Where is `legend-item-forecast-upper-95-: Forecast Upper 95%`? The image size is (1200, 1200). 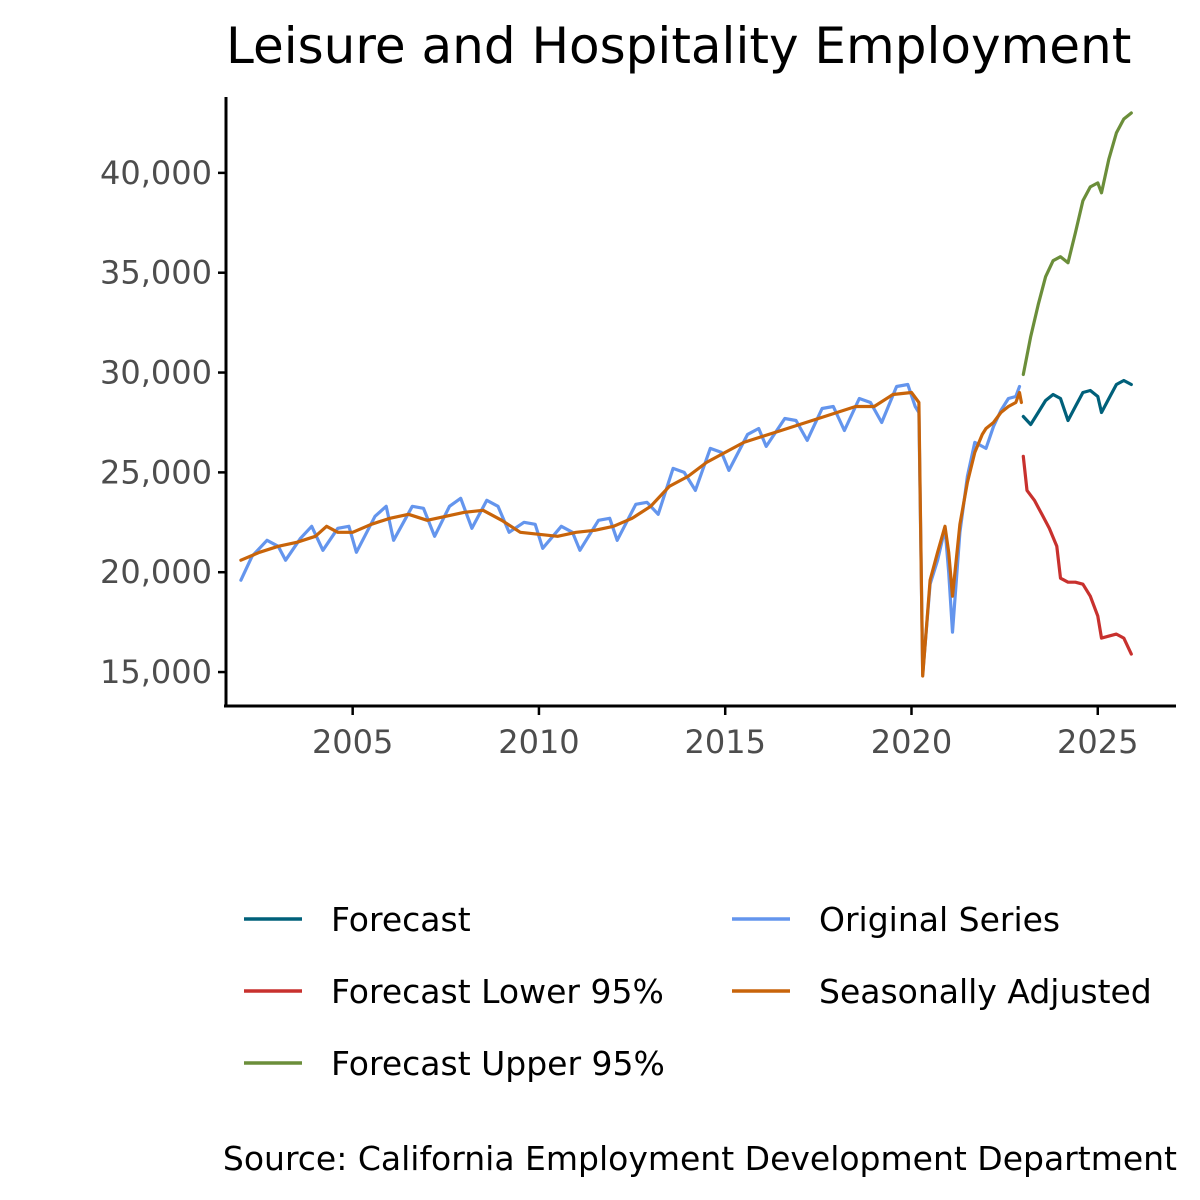 legend-item-forecast-upper-95-: Forecast Upper 95% is located at coordinates (454, 1063).